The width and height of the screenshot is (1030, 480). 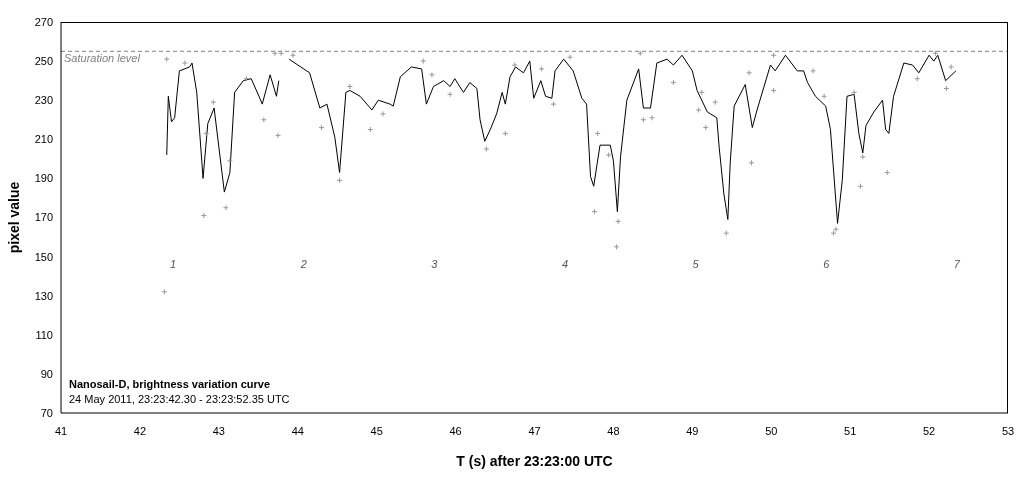 I want to click on y-tick-label: 210, so click(x=43, y=139).